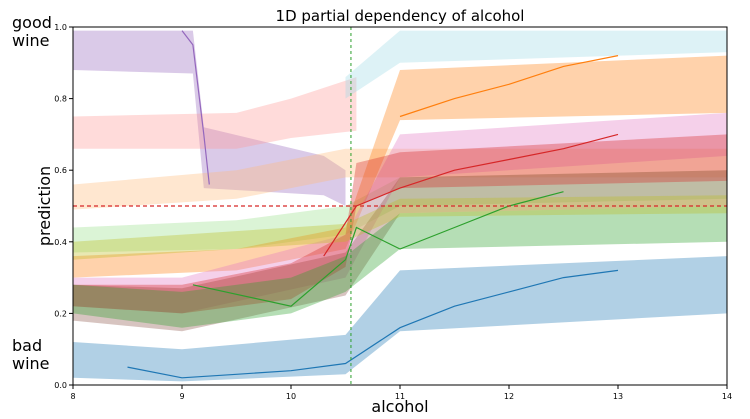 This screenshot has height=419, width=750. I want to click on y-tick-label: 0.8, so click(60, 99).